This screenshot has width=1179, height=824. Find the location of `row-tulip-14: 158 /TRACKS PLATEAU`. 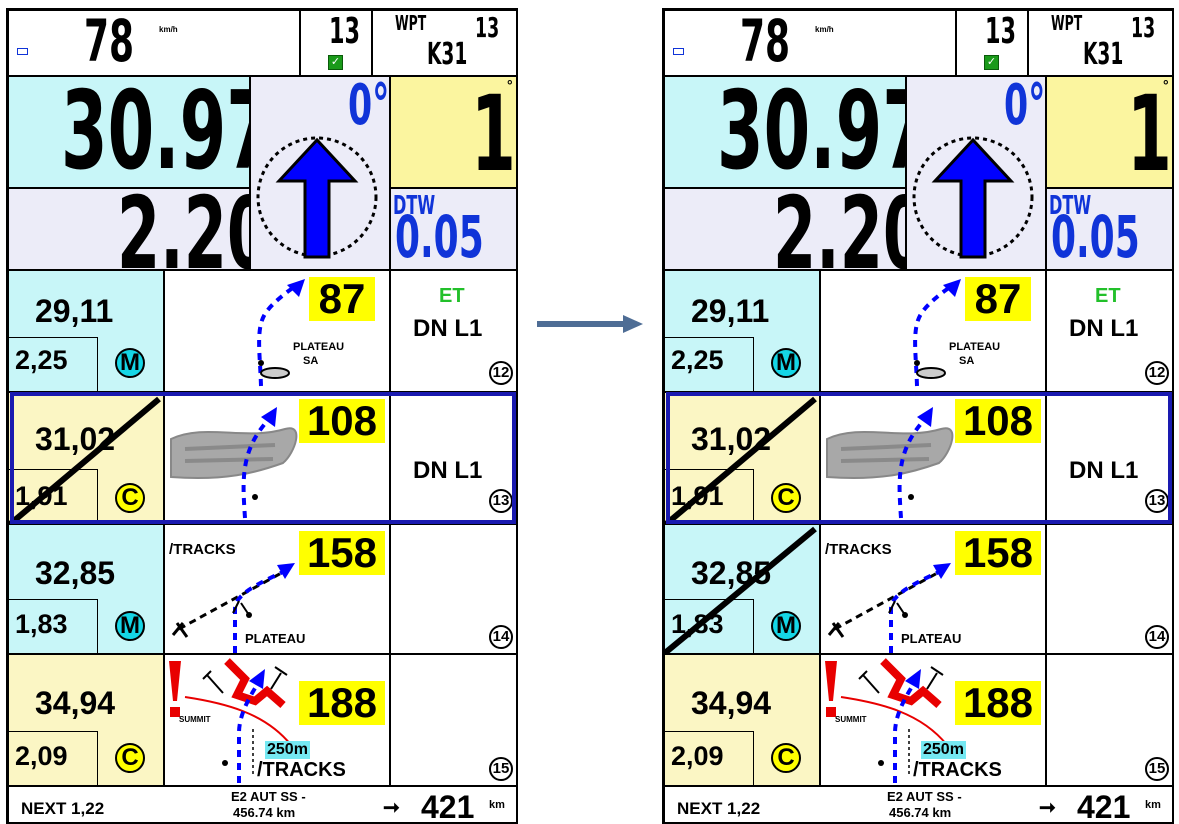

row-tulip-14: 158 /TRACKS PLATEAU is located at coordinates (277, 589).